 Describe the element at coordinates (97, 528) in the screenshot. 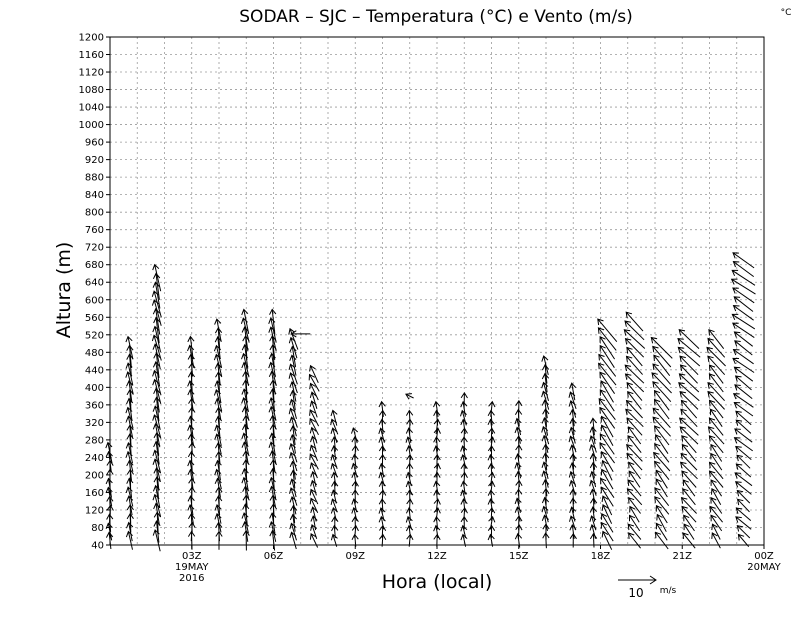

I see `y-tick-label: 80` at that location.